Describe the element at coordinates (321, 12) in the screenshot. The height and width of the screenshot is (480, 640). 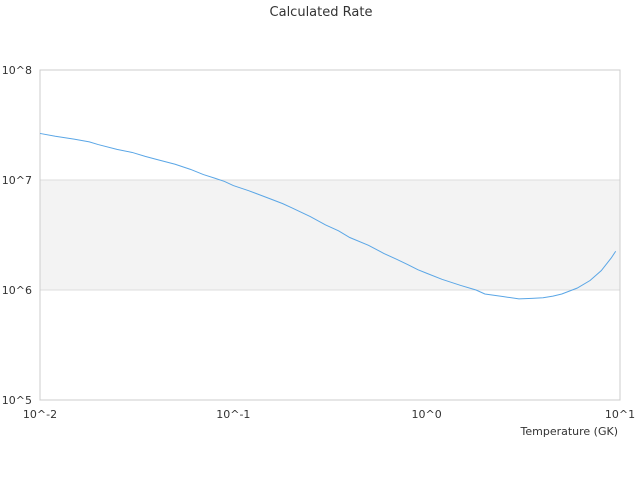
I see `chart-title: Calculated Rate` at that location.